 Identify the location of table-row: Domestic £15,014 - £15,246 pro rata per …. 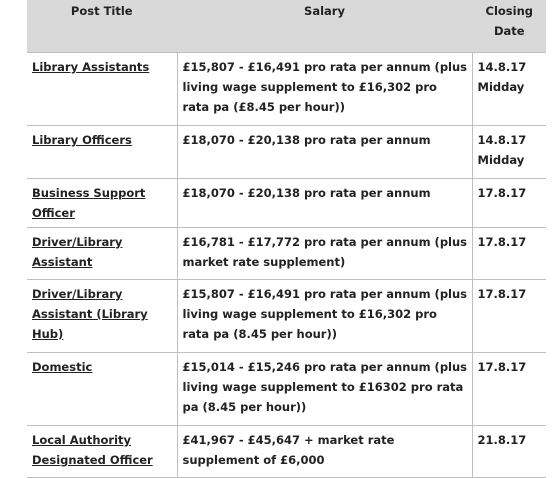
(286, 389).